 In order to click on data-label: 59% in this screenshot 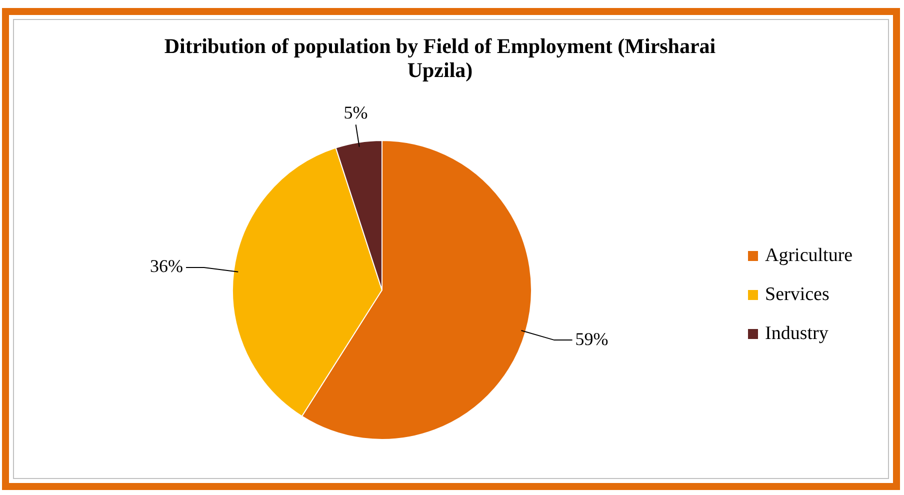, I will do `click(591, 338)`.